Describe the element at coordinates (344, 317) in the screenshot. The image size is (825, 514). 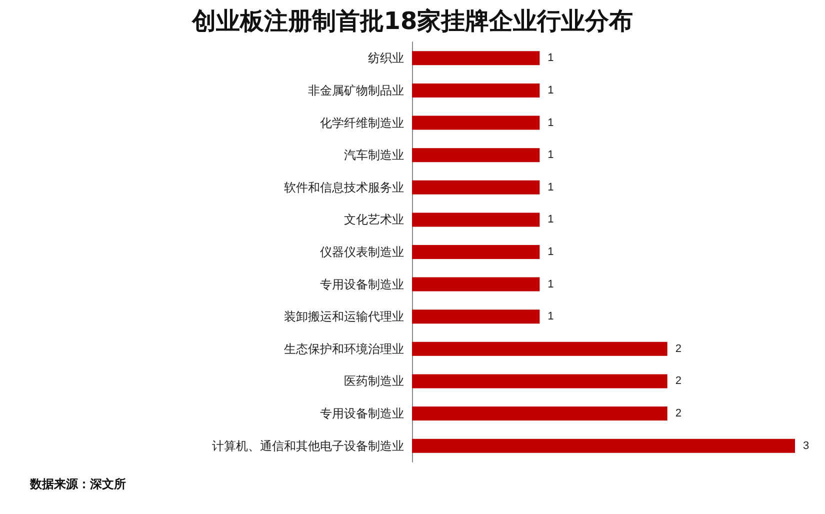
I see `y-tick-label: 装卸搬运和运输代理业` at that location.